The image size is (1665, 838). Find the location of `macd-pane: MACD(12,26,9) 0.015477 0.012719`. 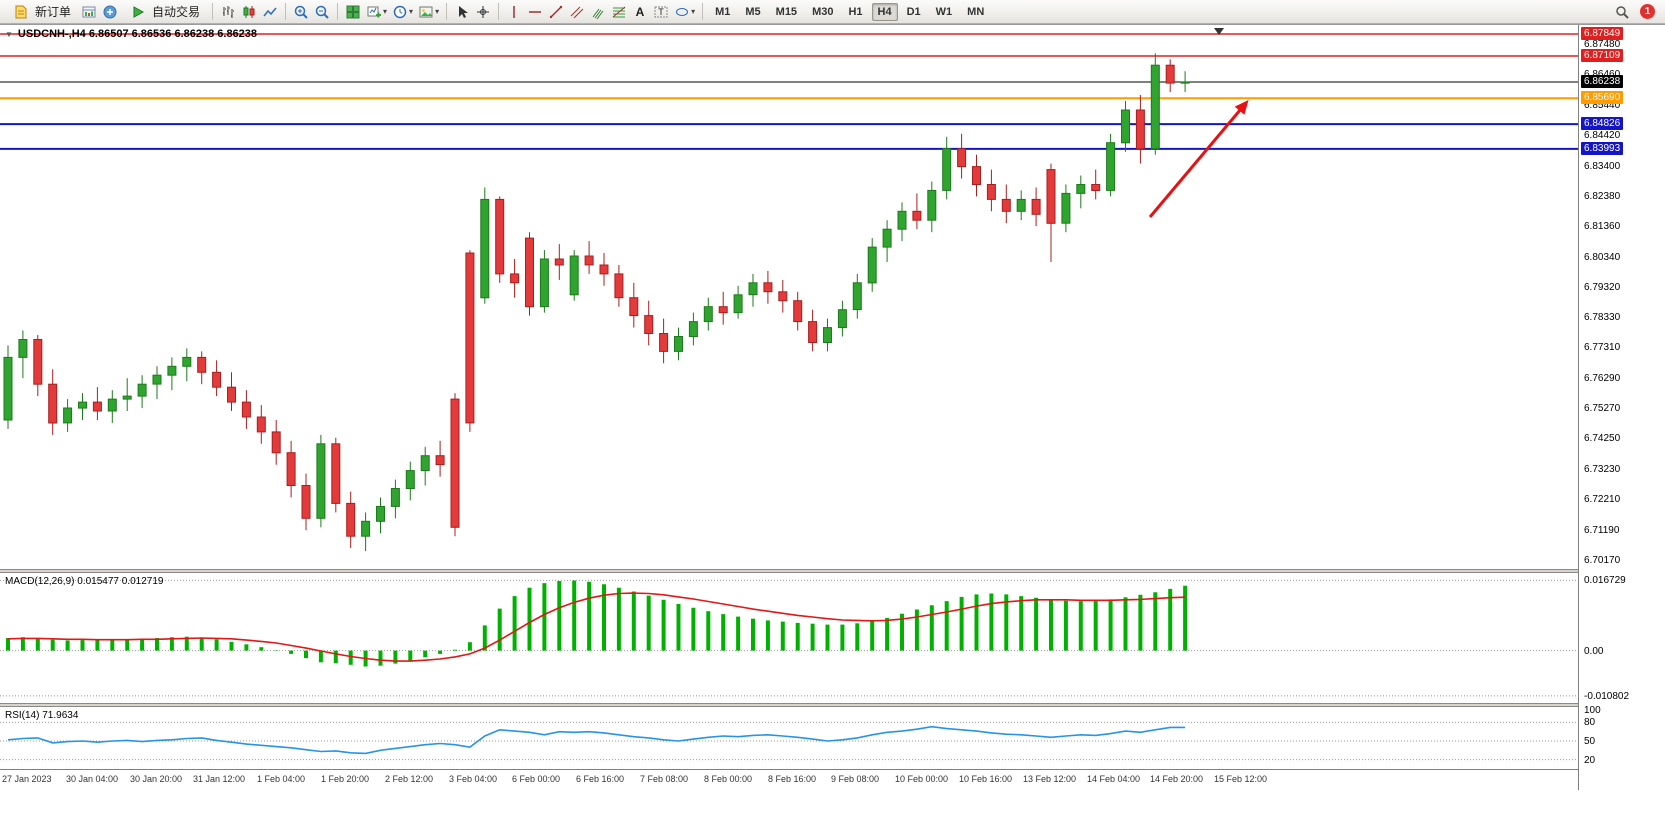

macd-pane: MACD(12,26,9) 0.015477 0.012719 is located at coordinates (789, 638).